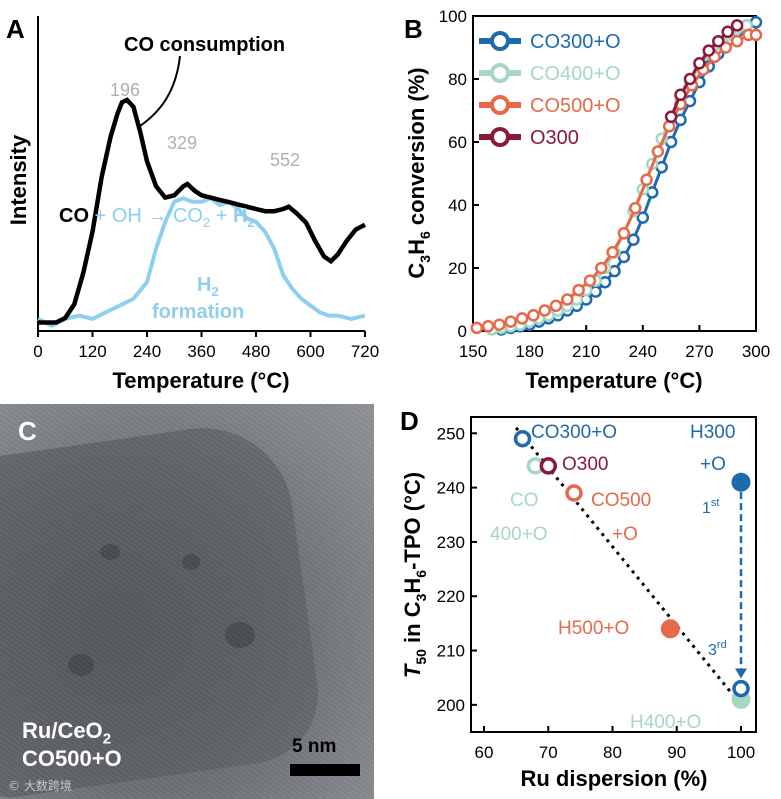 The height and width of the screenshot is (799, 781). What do you see at coordinates (550, 90) in the screenshot?
I see `panel-b-legend: CO300+O CO400+O CO500+O O300` at bounding box center [550, 90].